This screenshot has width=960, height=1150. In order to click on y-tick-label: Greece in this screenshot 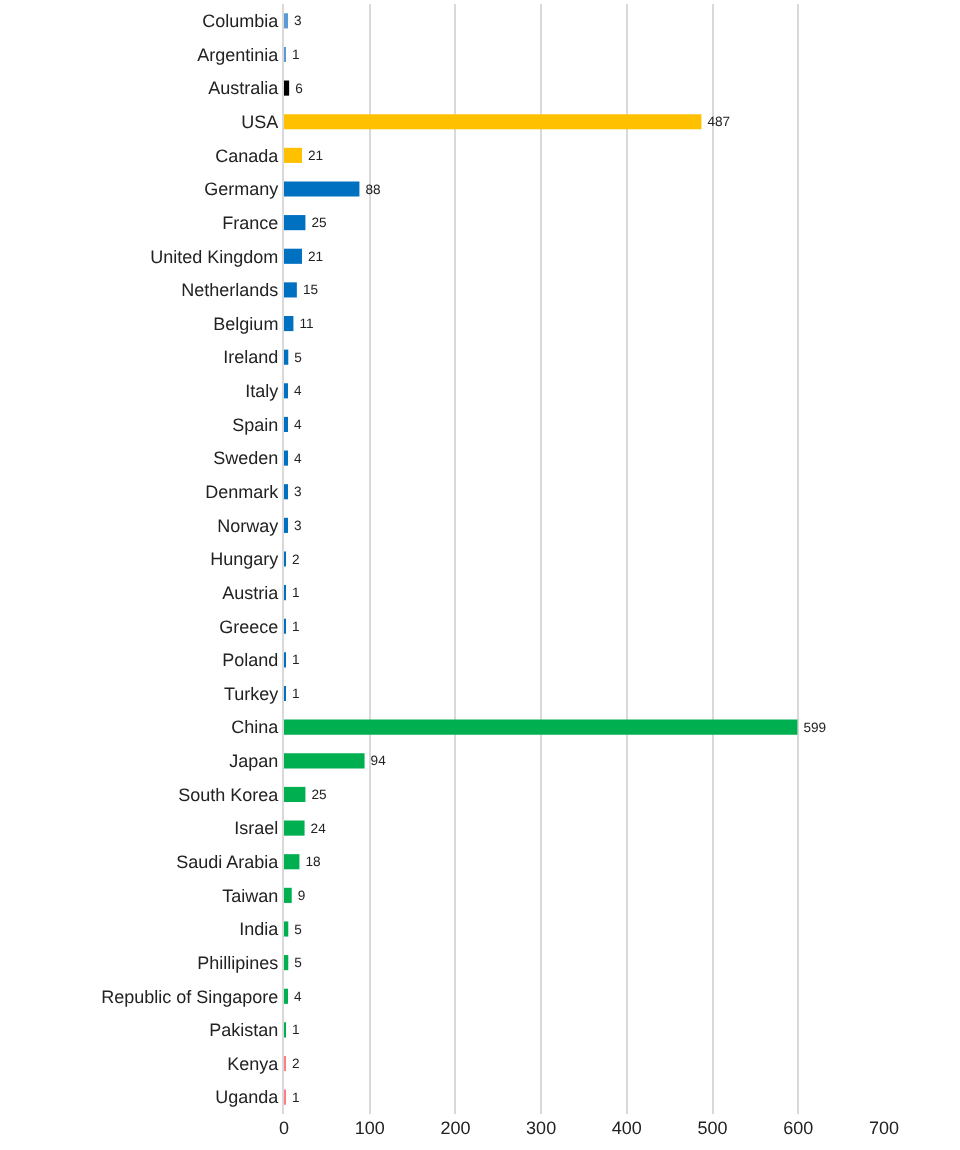, I will do `click(249, 626)`.